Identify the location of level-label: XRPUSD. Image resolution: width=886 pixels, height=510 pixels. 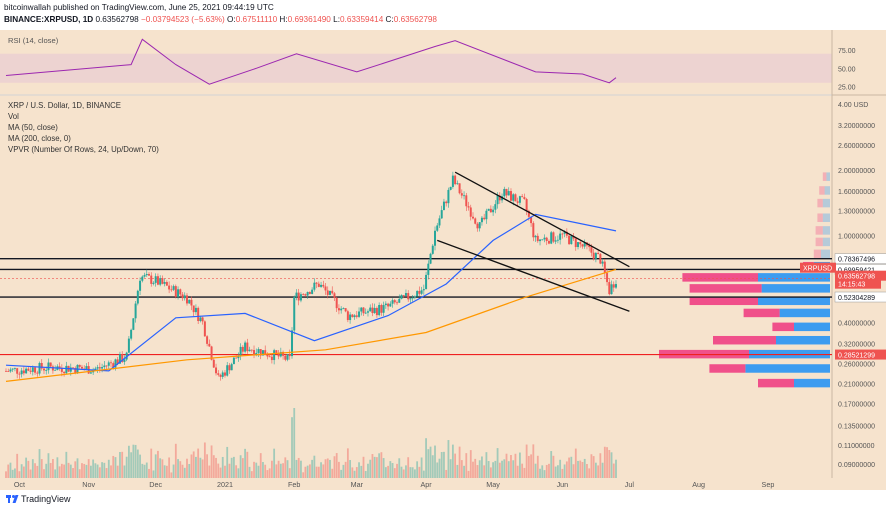
(817, 269).